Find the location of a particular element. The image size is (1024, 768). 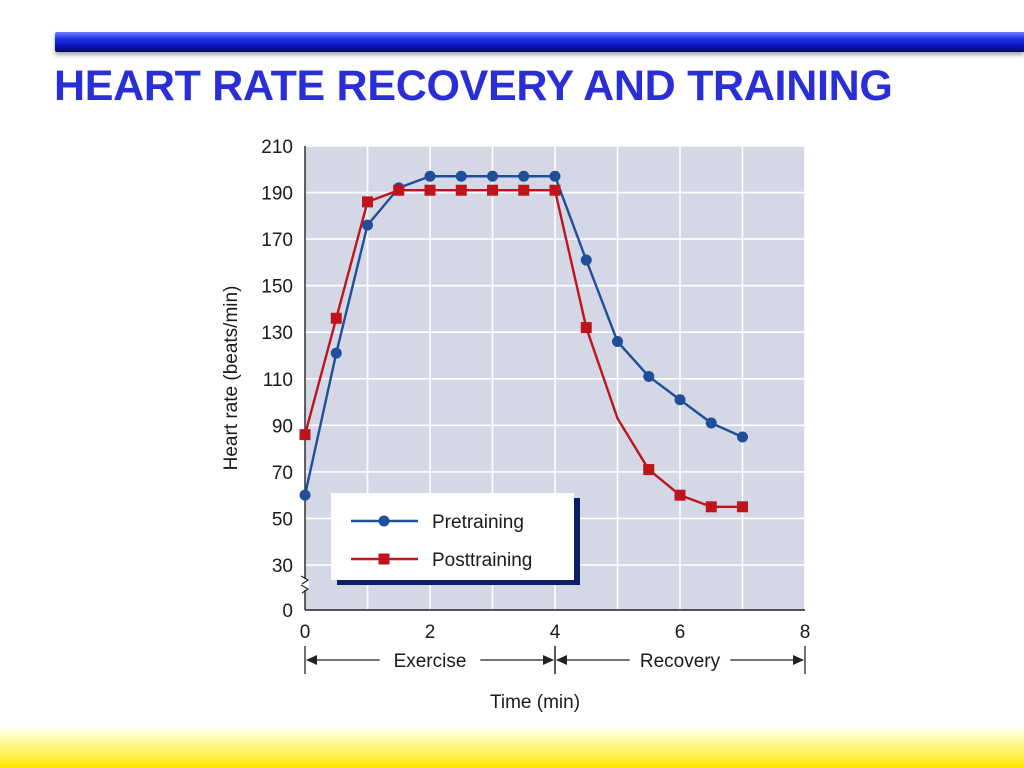

x-tick-label: 4 is located at coordinates (555, 632).